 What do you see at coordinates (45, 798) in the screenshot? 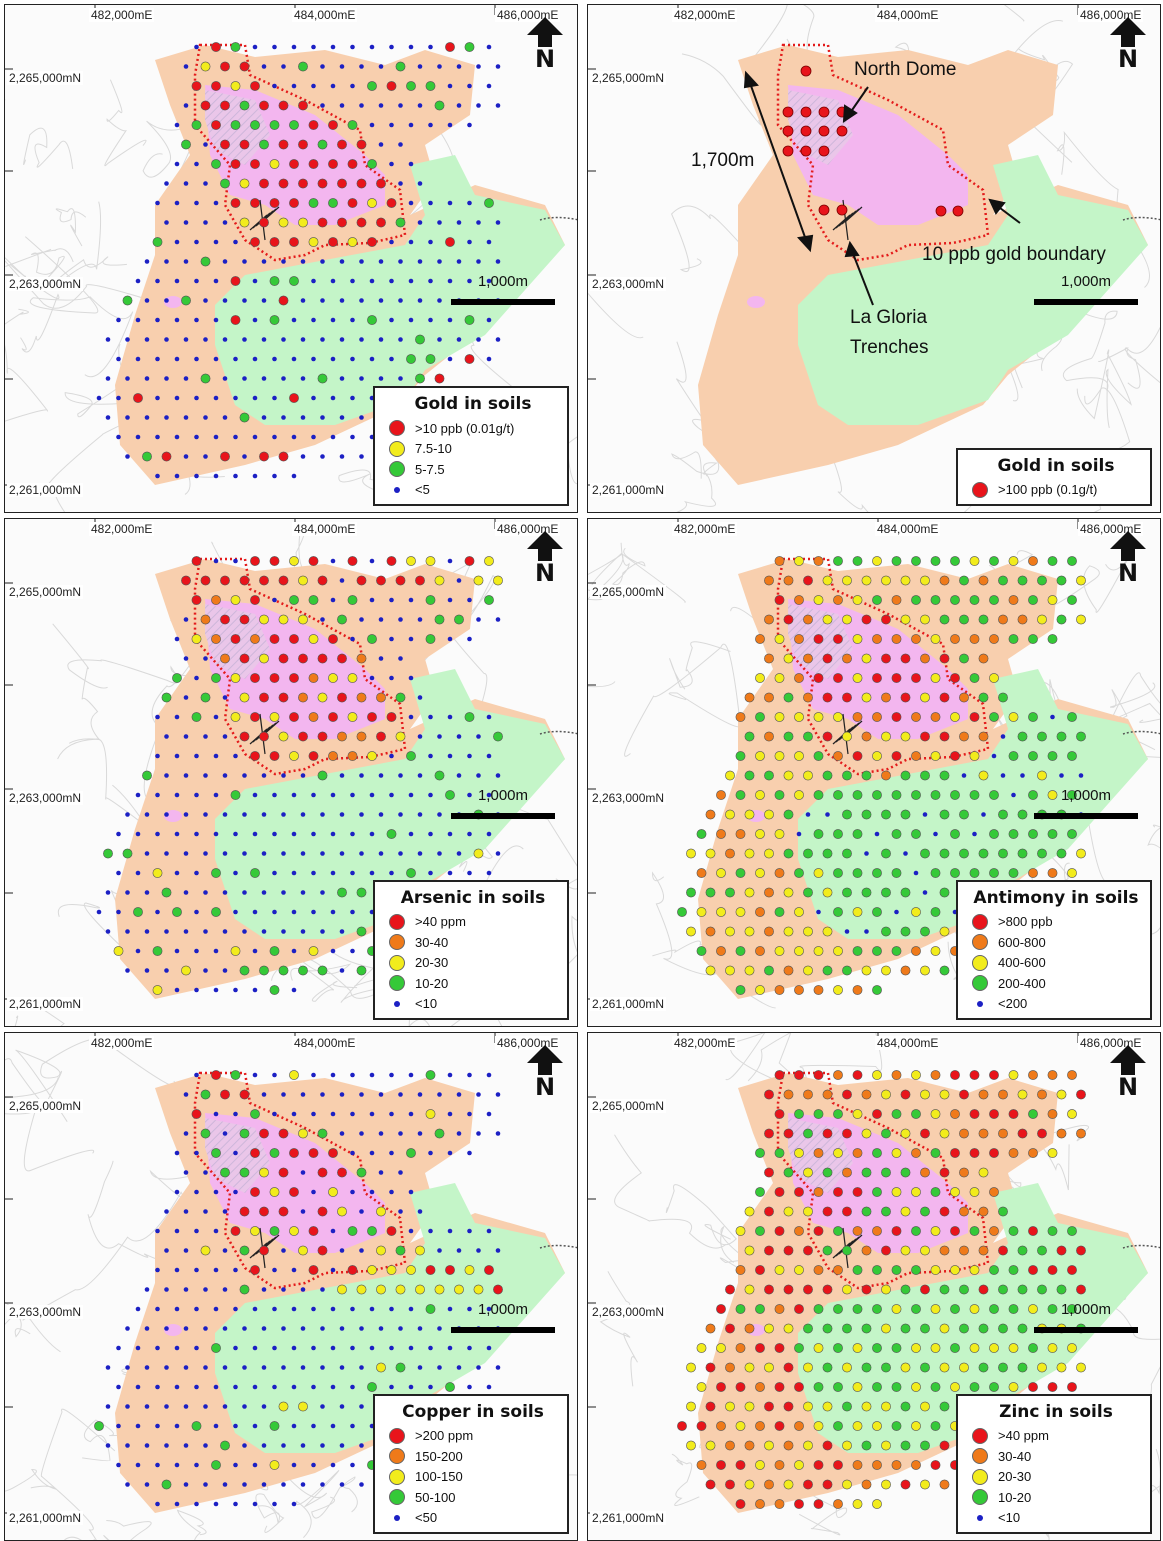
I see `northing-label: 2,263,000mN` at bounding box center [45, 798].